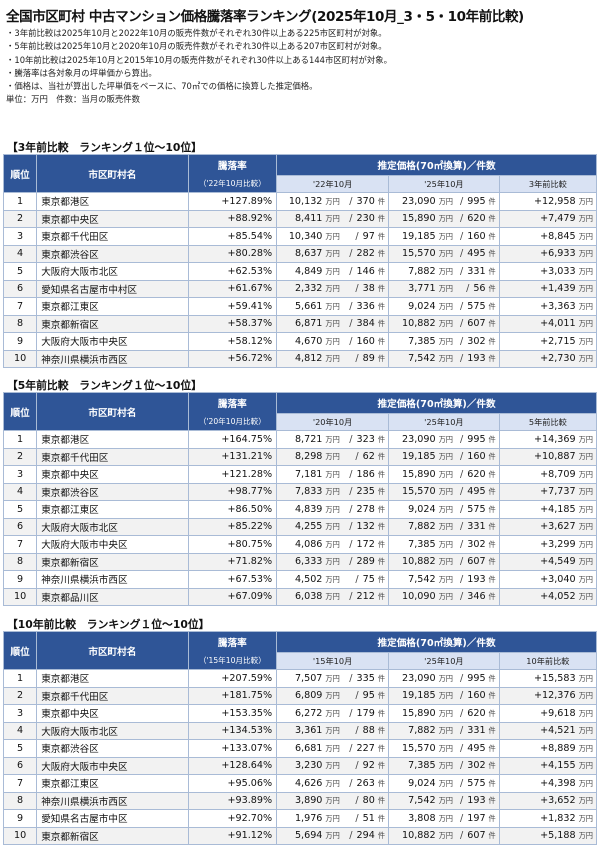 The height and width of the screenshot is (845, 600). I want to click on difference-value: +3,299, so click(558, 544).